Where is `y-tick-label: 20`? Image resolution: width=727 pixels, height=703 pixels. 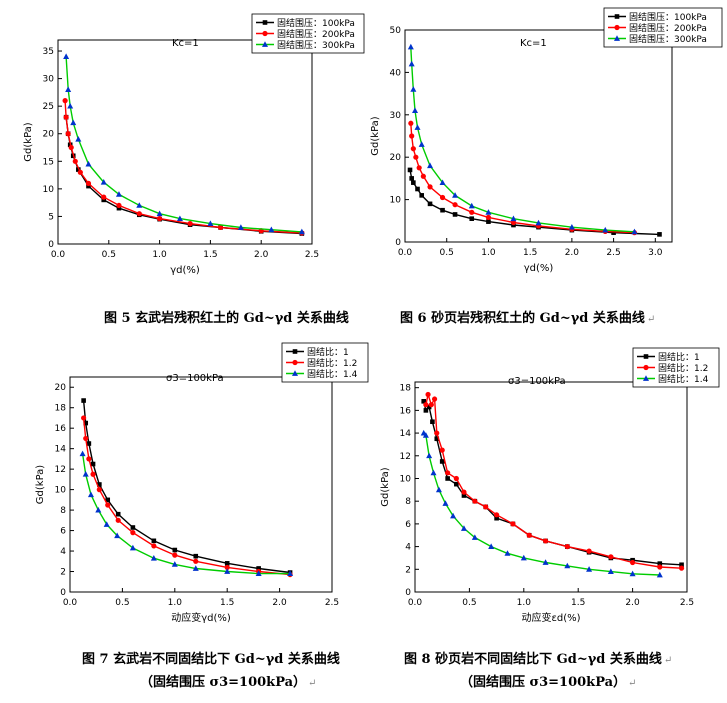
y-tick-label: 20 is located at coordinates (396, 158).